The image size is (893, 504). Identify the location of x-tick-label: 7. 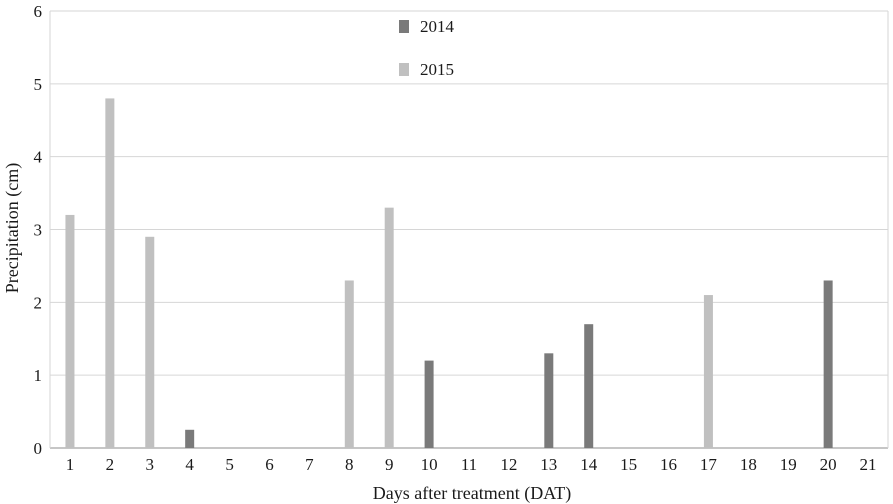
(309, 464).